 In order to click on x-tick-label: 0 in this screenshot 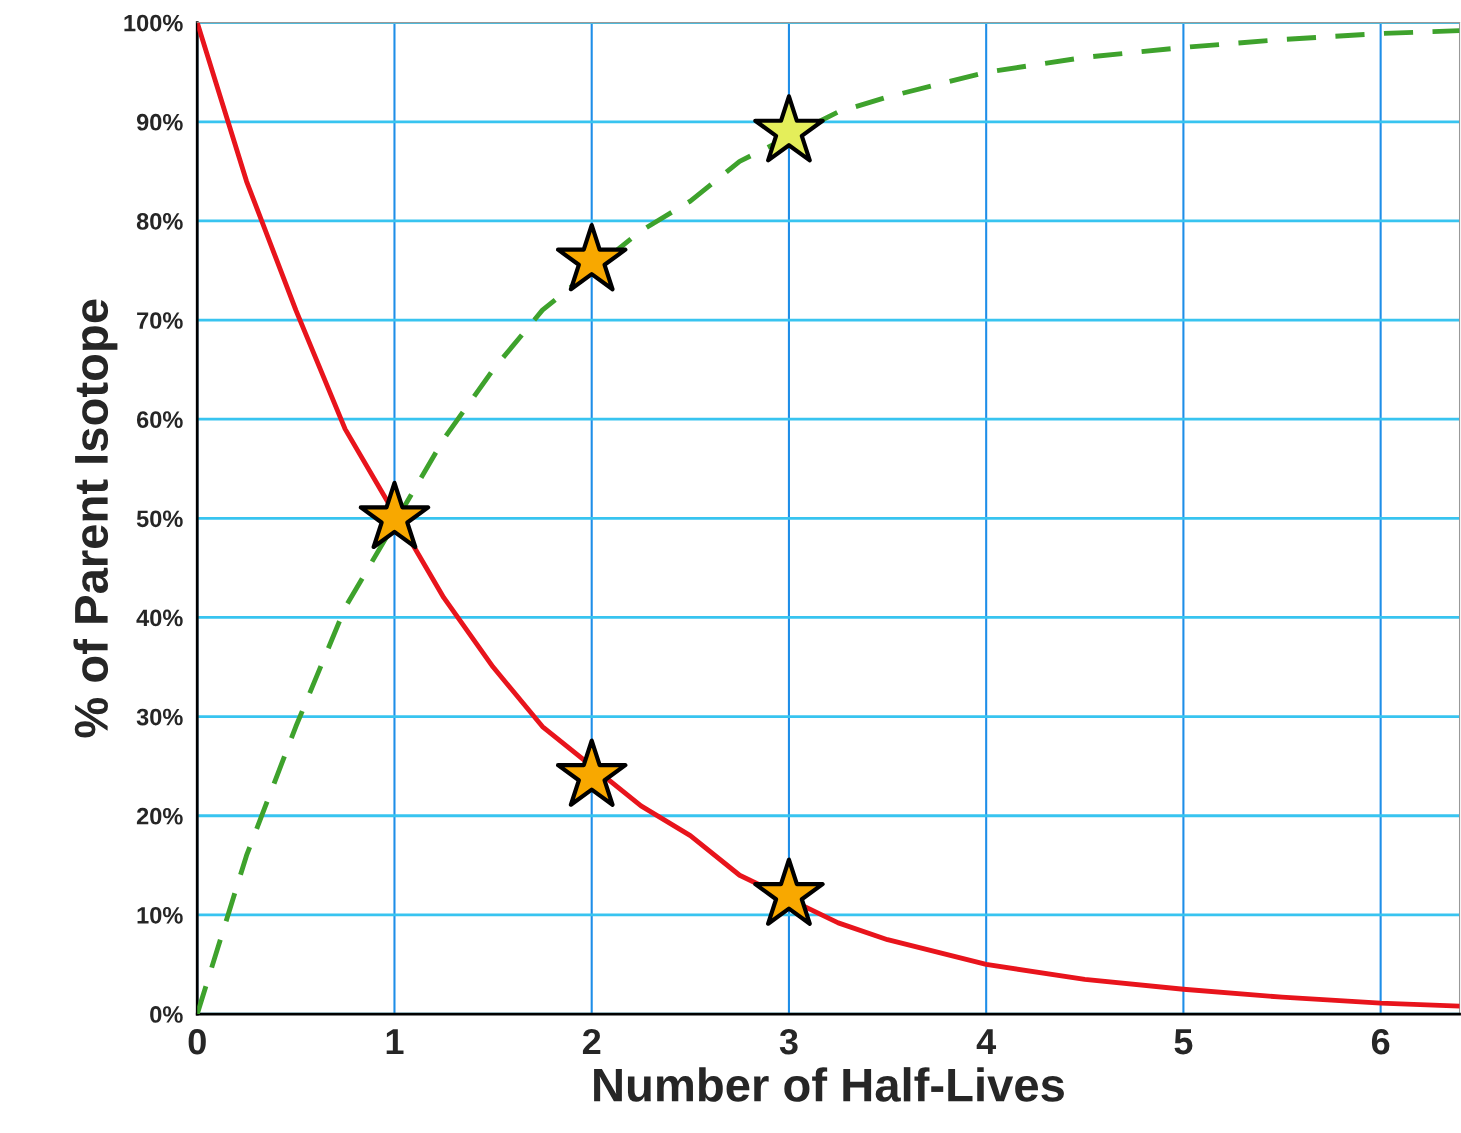, I will do `click(197, 1041)`.